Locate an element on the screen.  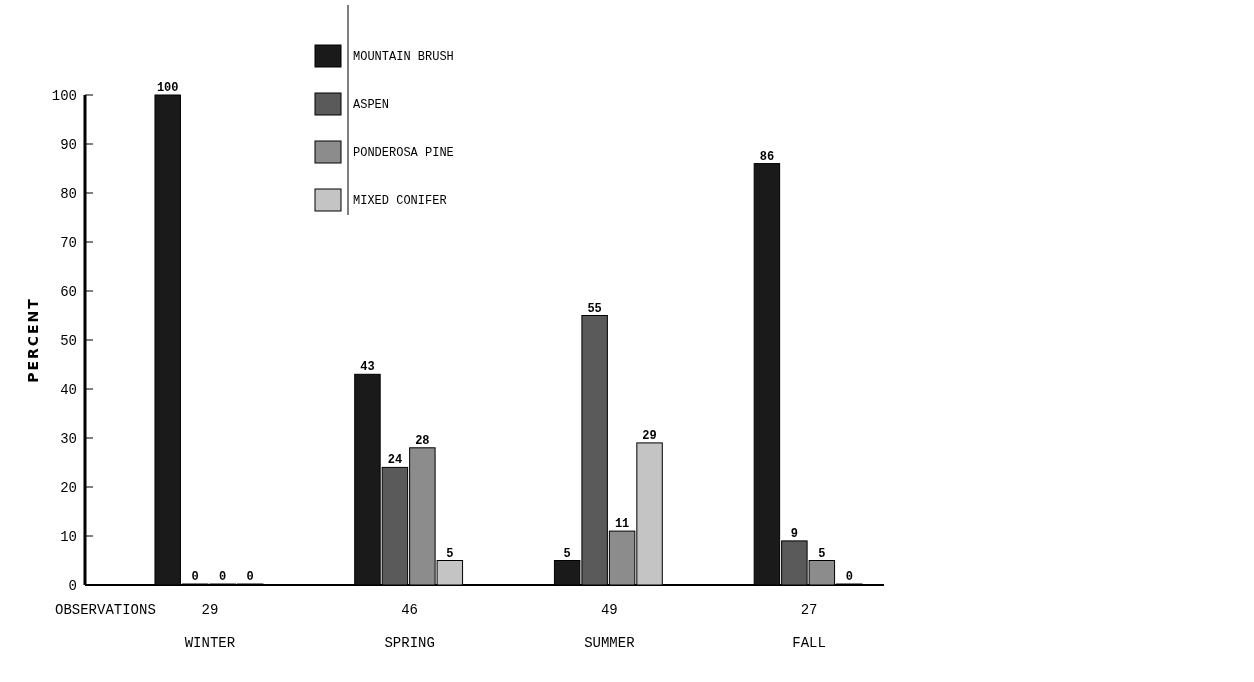
text: 27 is located at coordinates (809, 610).